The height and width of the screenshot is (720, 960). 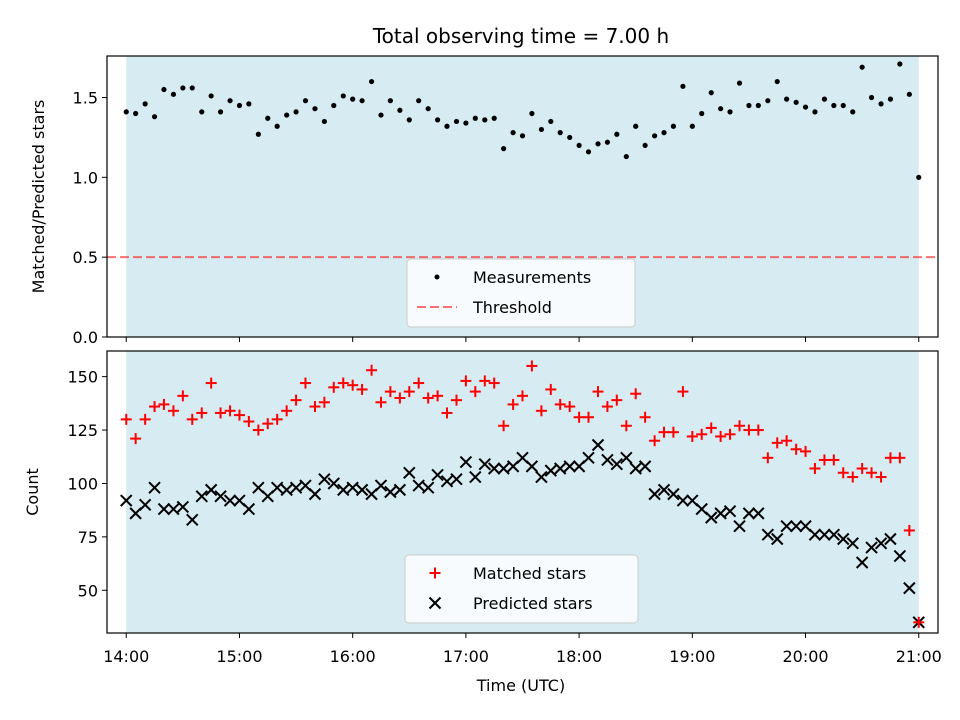 I want to click on y-tick-label: 0.5, so click(x=85, y=257).